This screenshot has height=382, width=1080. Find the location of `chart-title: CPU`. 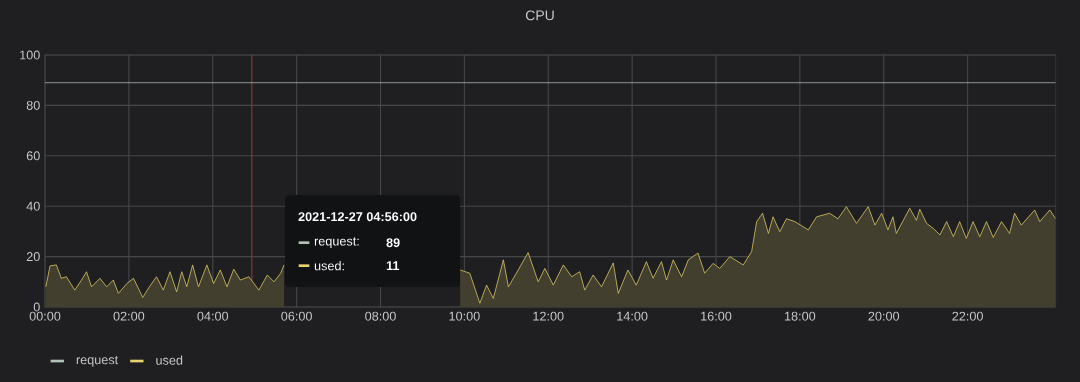

chart-title: CPU is located at coordinates (539, 15).